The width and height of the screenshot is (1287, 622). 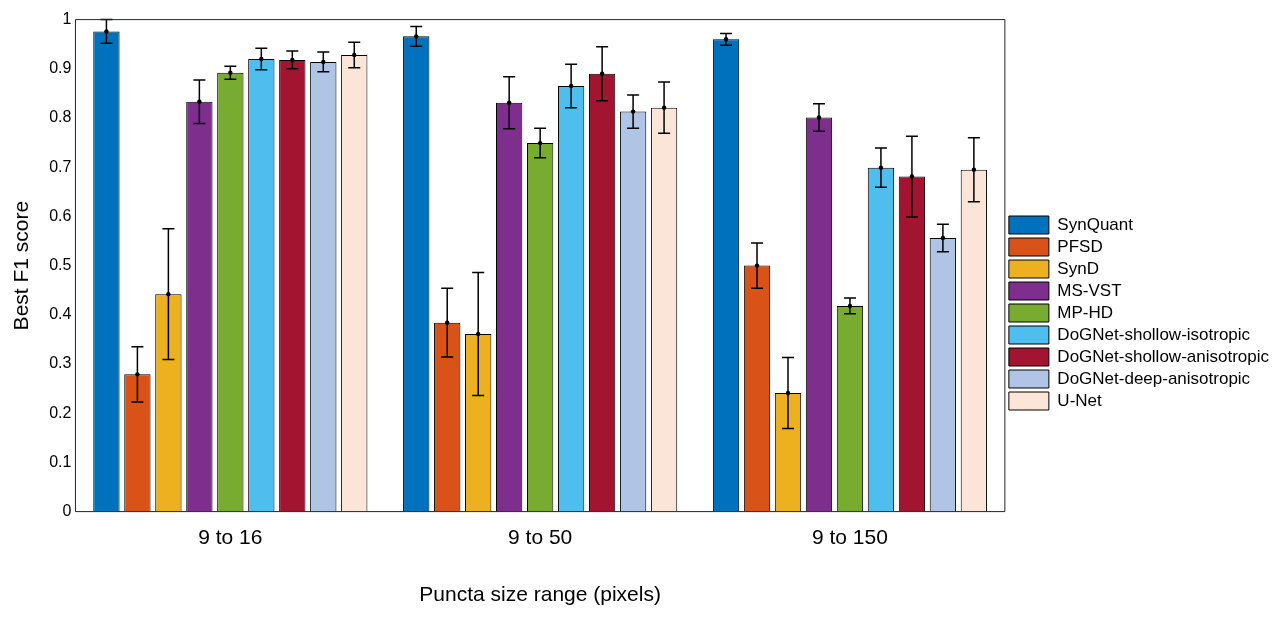 I want to click on y-tick-label: 0.9, so click(x=60, y=68).